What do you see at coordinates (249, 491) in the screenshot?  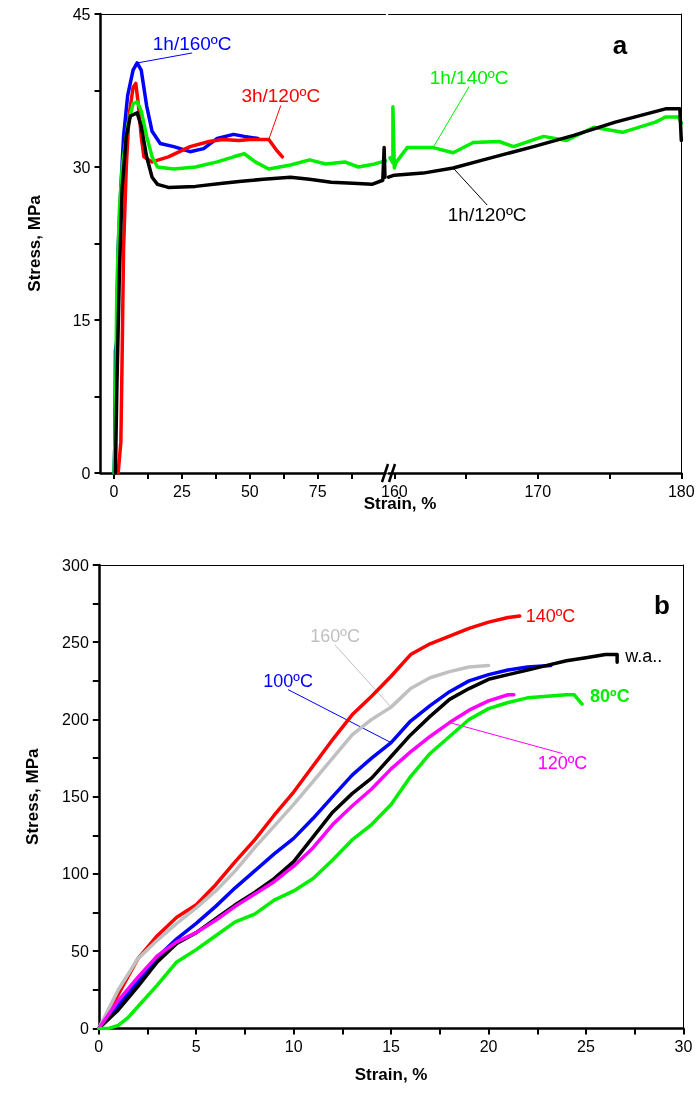 I see `x-tick-label: 50` at bounding box center [249, 491].